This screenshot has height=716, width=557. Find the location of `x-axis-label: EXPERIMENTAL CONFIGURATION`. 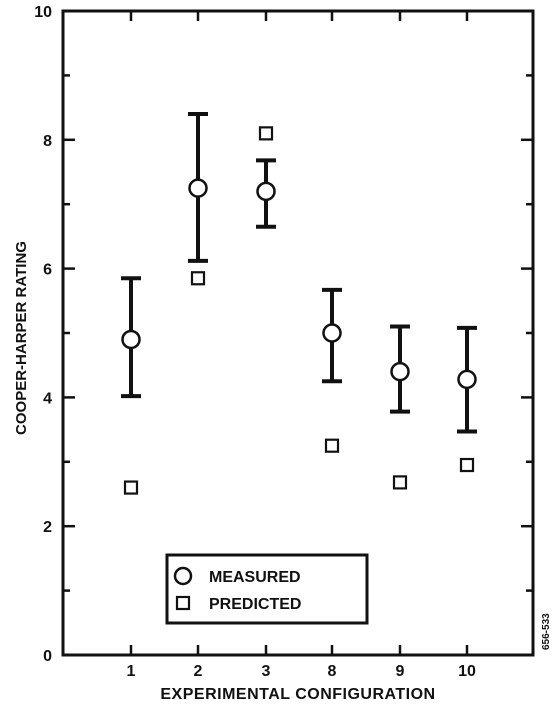

x-axis-label: EXPERIMENTAL CONFIGURATION is located at coordinates (297, 694).